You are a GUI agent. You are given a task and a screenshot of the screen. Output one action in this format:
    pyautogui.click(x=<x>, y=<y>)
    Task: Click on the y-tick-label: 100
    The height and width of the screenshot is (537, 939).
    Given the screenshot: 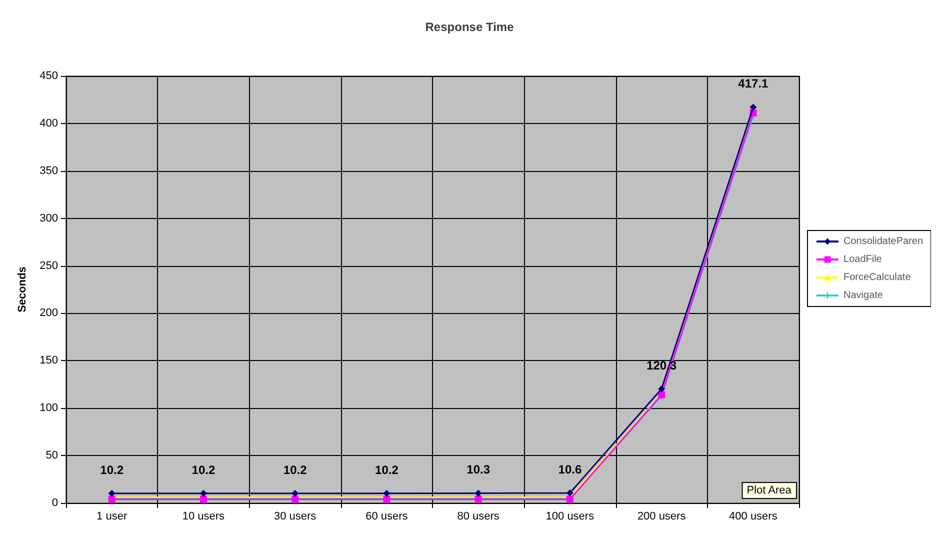 What is the action you would take?
    pyautogui.click(x=49, y=408)
    